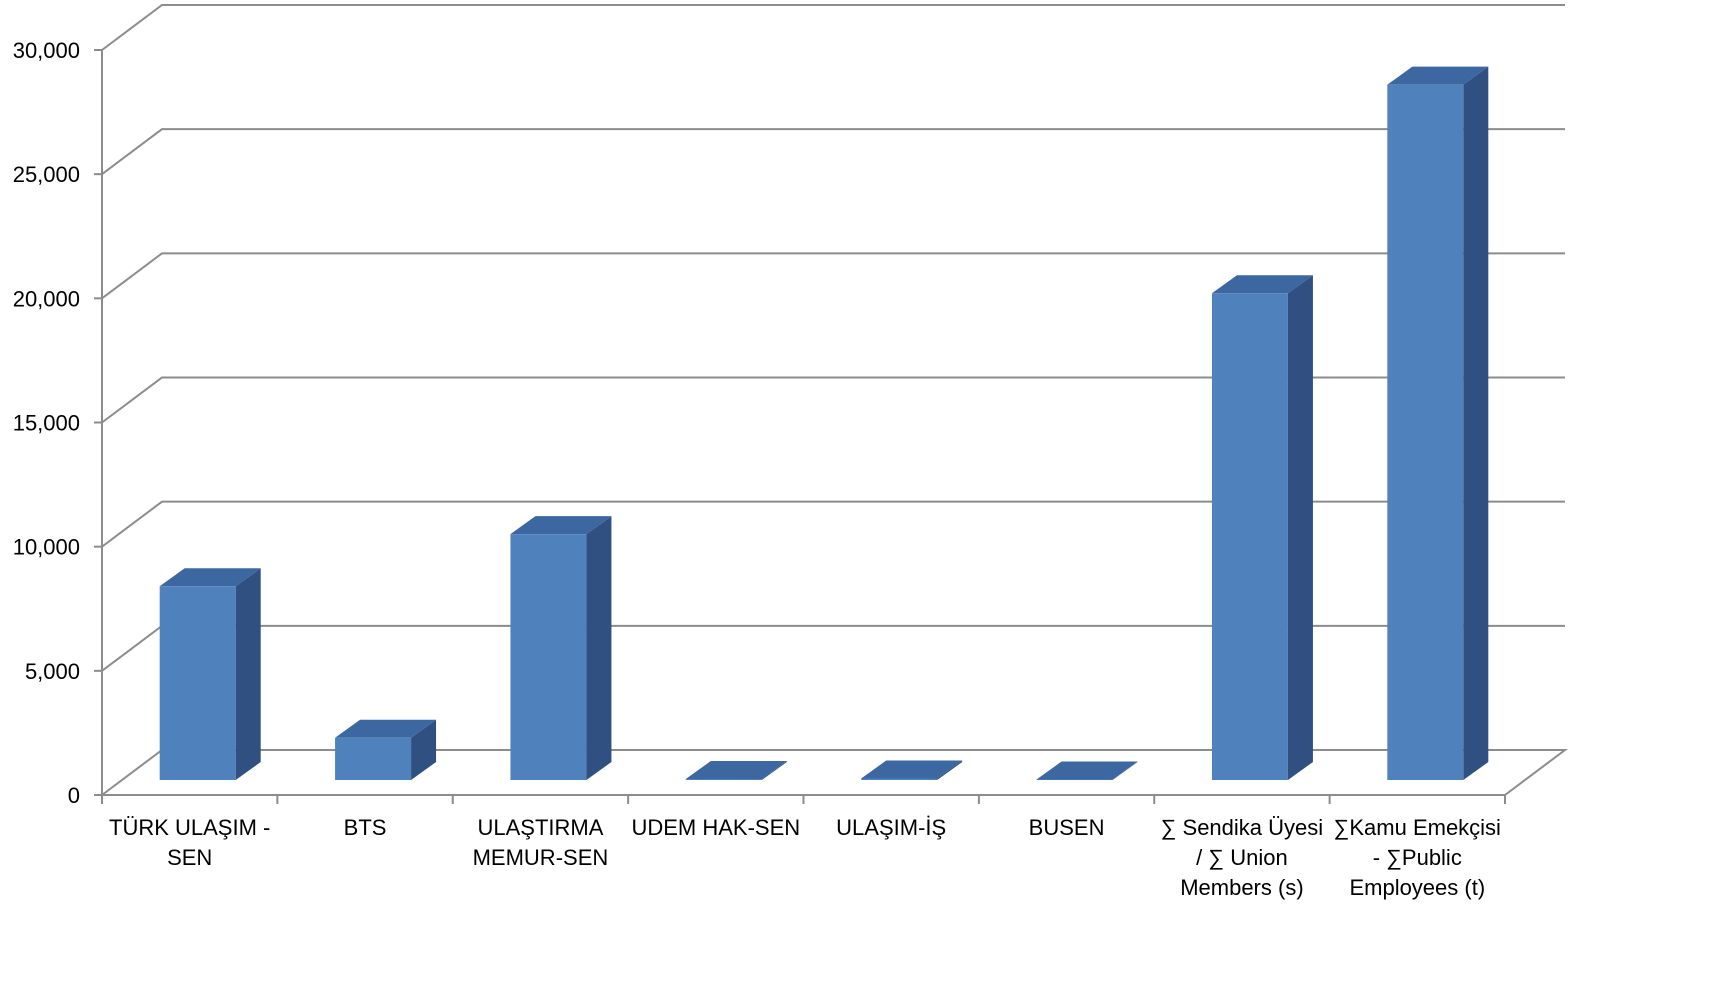 The image size is (1731, 997). Describe the element at coordinates (46, 50) in the screenshot. I see `y-tick-label: 30,000` at that location.